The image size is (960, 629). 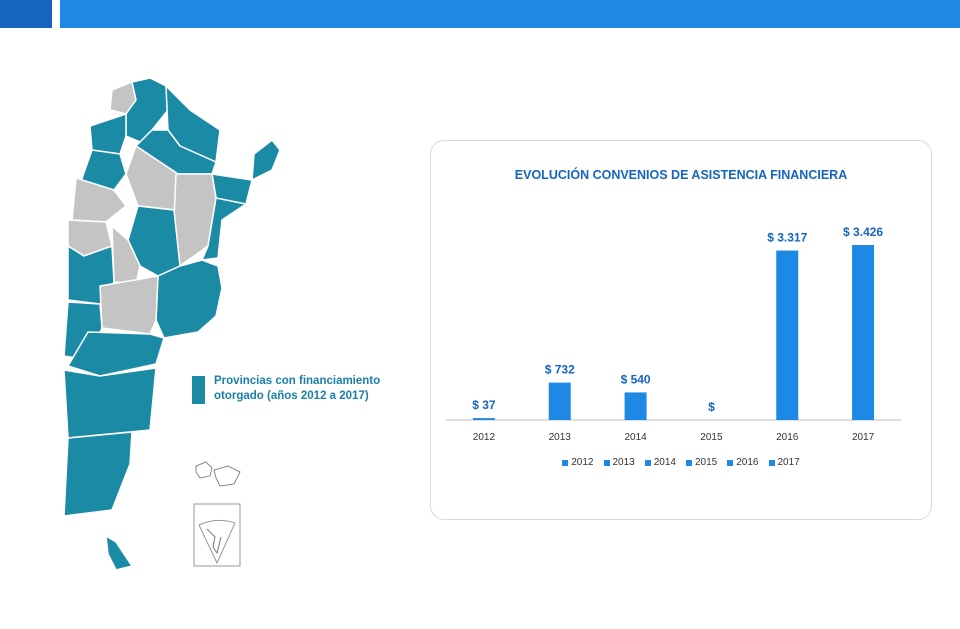 What do you see at coordinates (747, 462) in the screenshot?
I see `legend-label: 2016` at bounding box center [747, 462].